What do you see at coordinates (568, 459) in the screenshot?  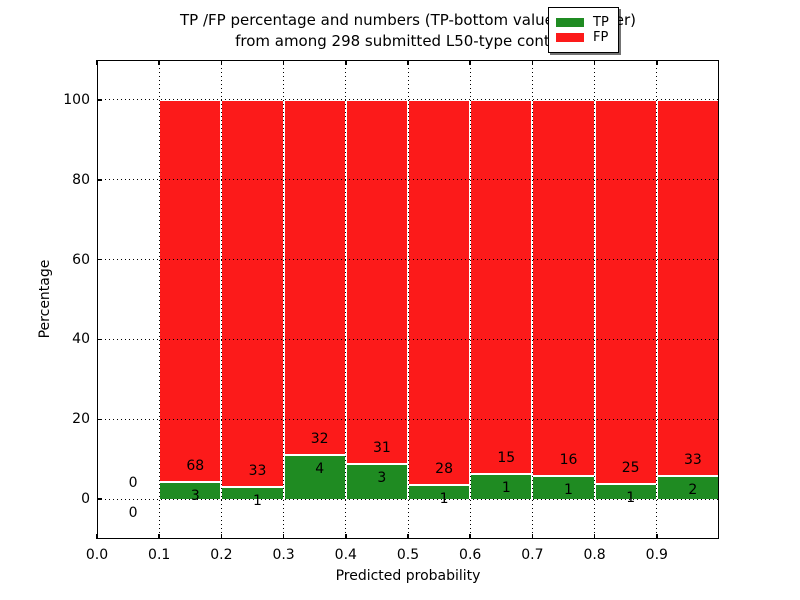 I see `fp-count-label: 16` at bounding box center [568, 459].